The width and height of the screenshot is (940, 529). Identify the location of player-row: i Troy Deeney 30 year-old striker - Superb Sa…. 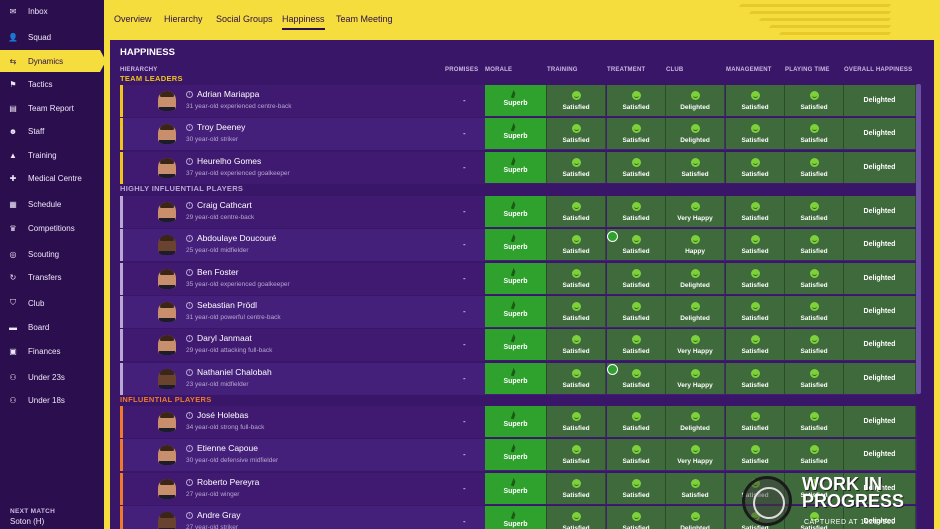
(518, 134).